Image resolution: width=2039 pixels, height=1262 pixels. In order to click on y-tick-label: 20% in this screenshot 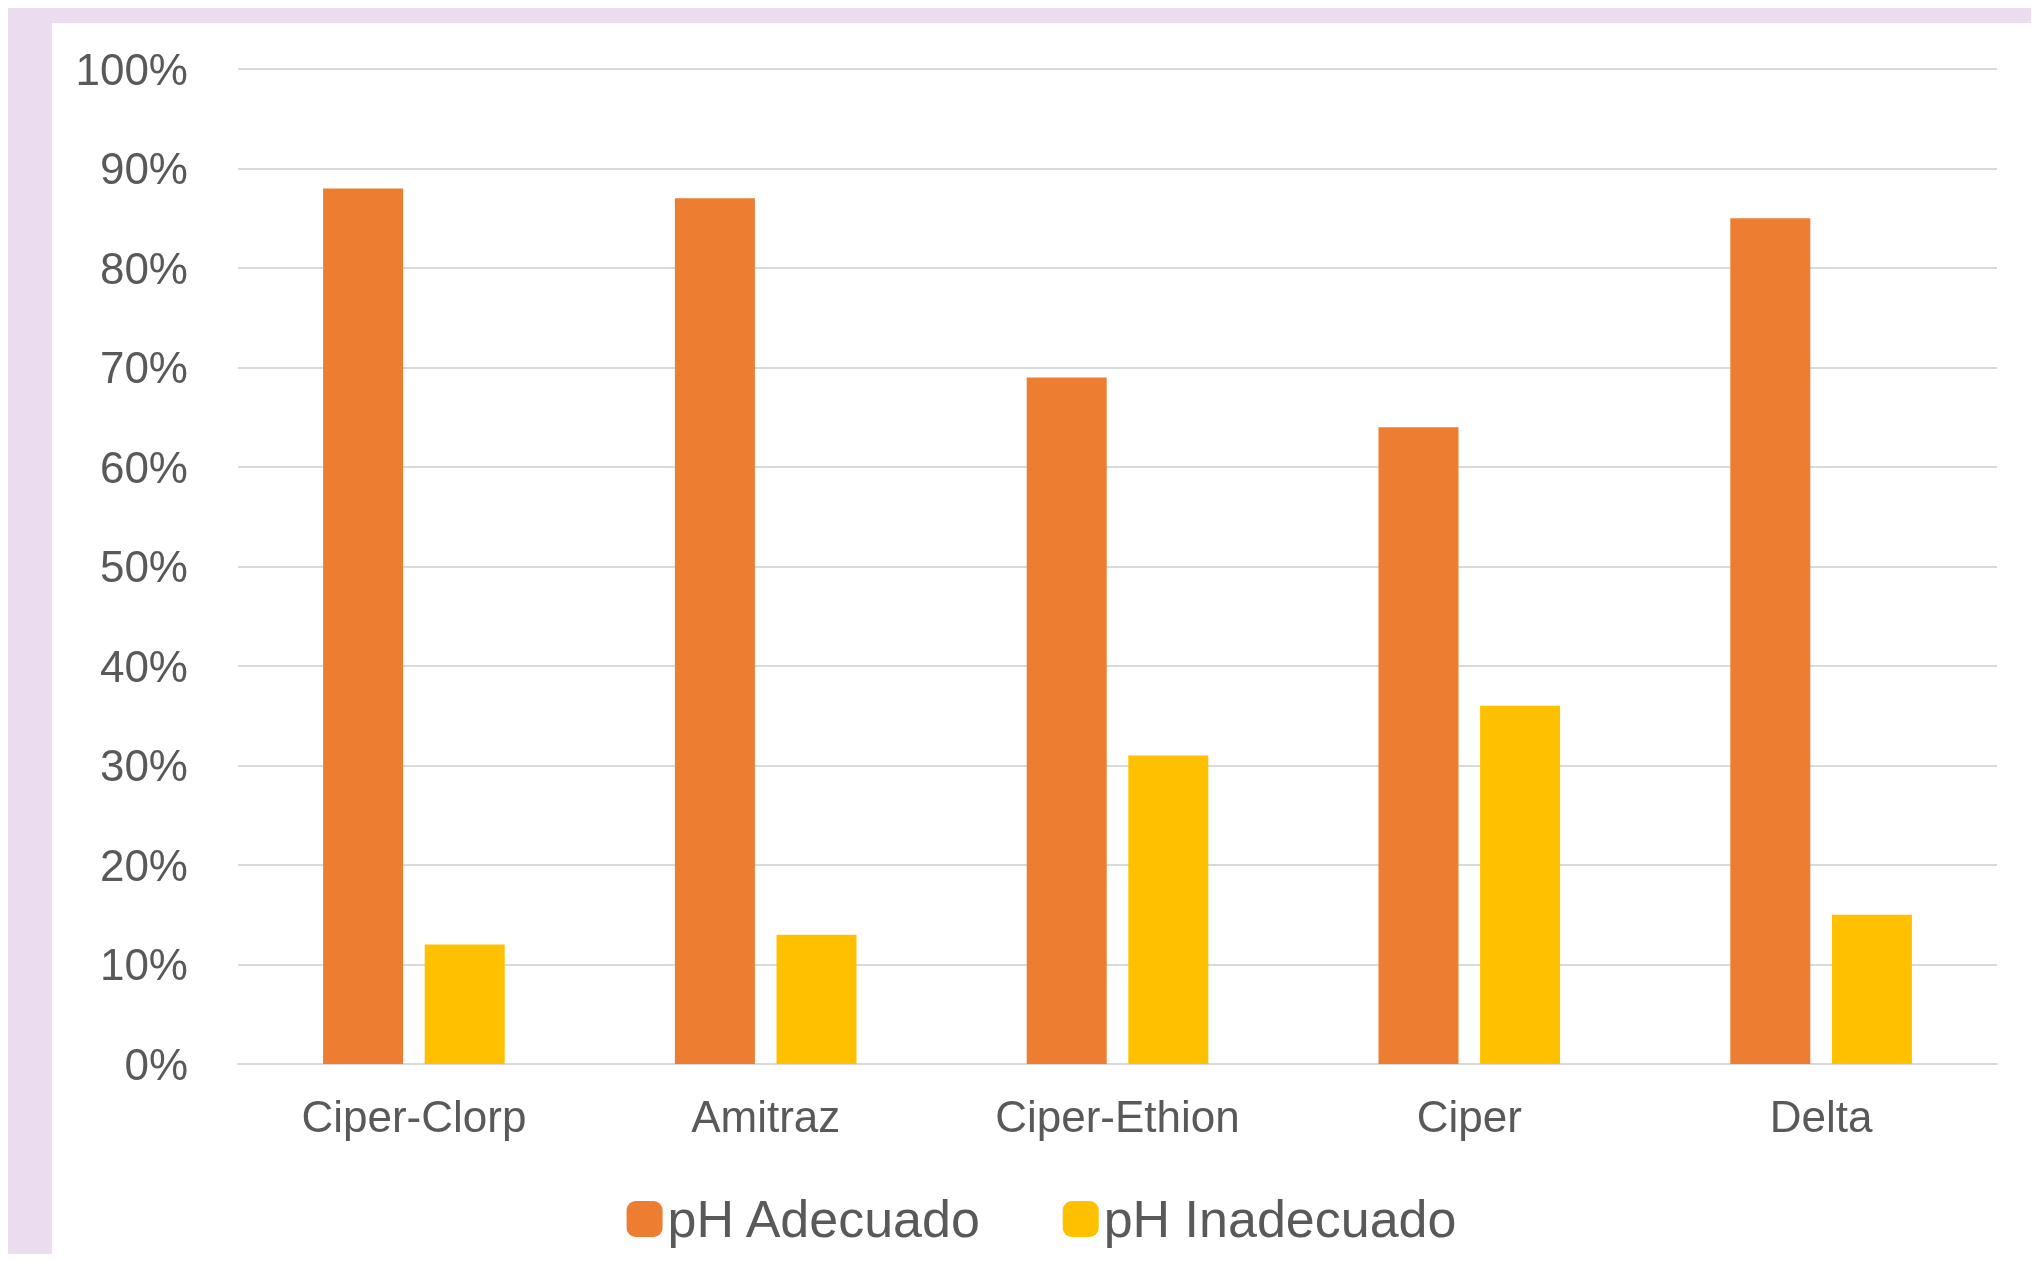, I will do `click(143, 865)`.